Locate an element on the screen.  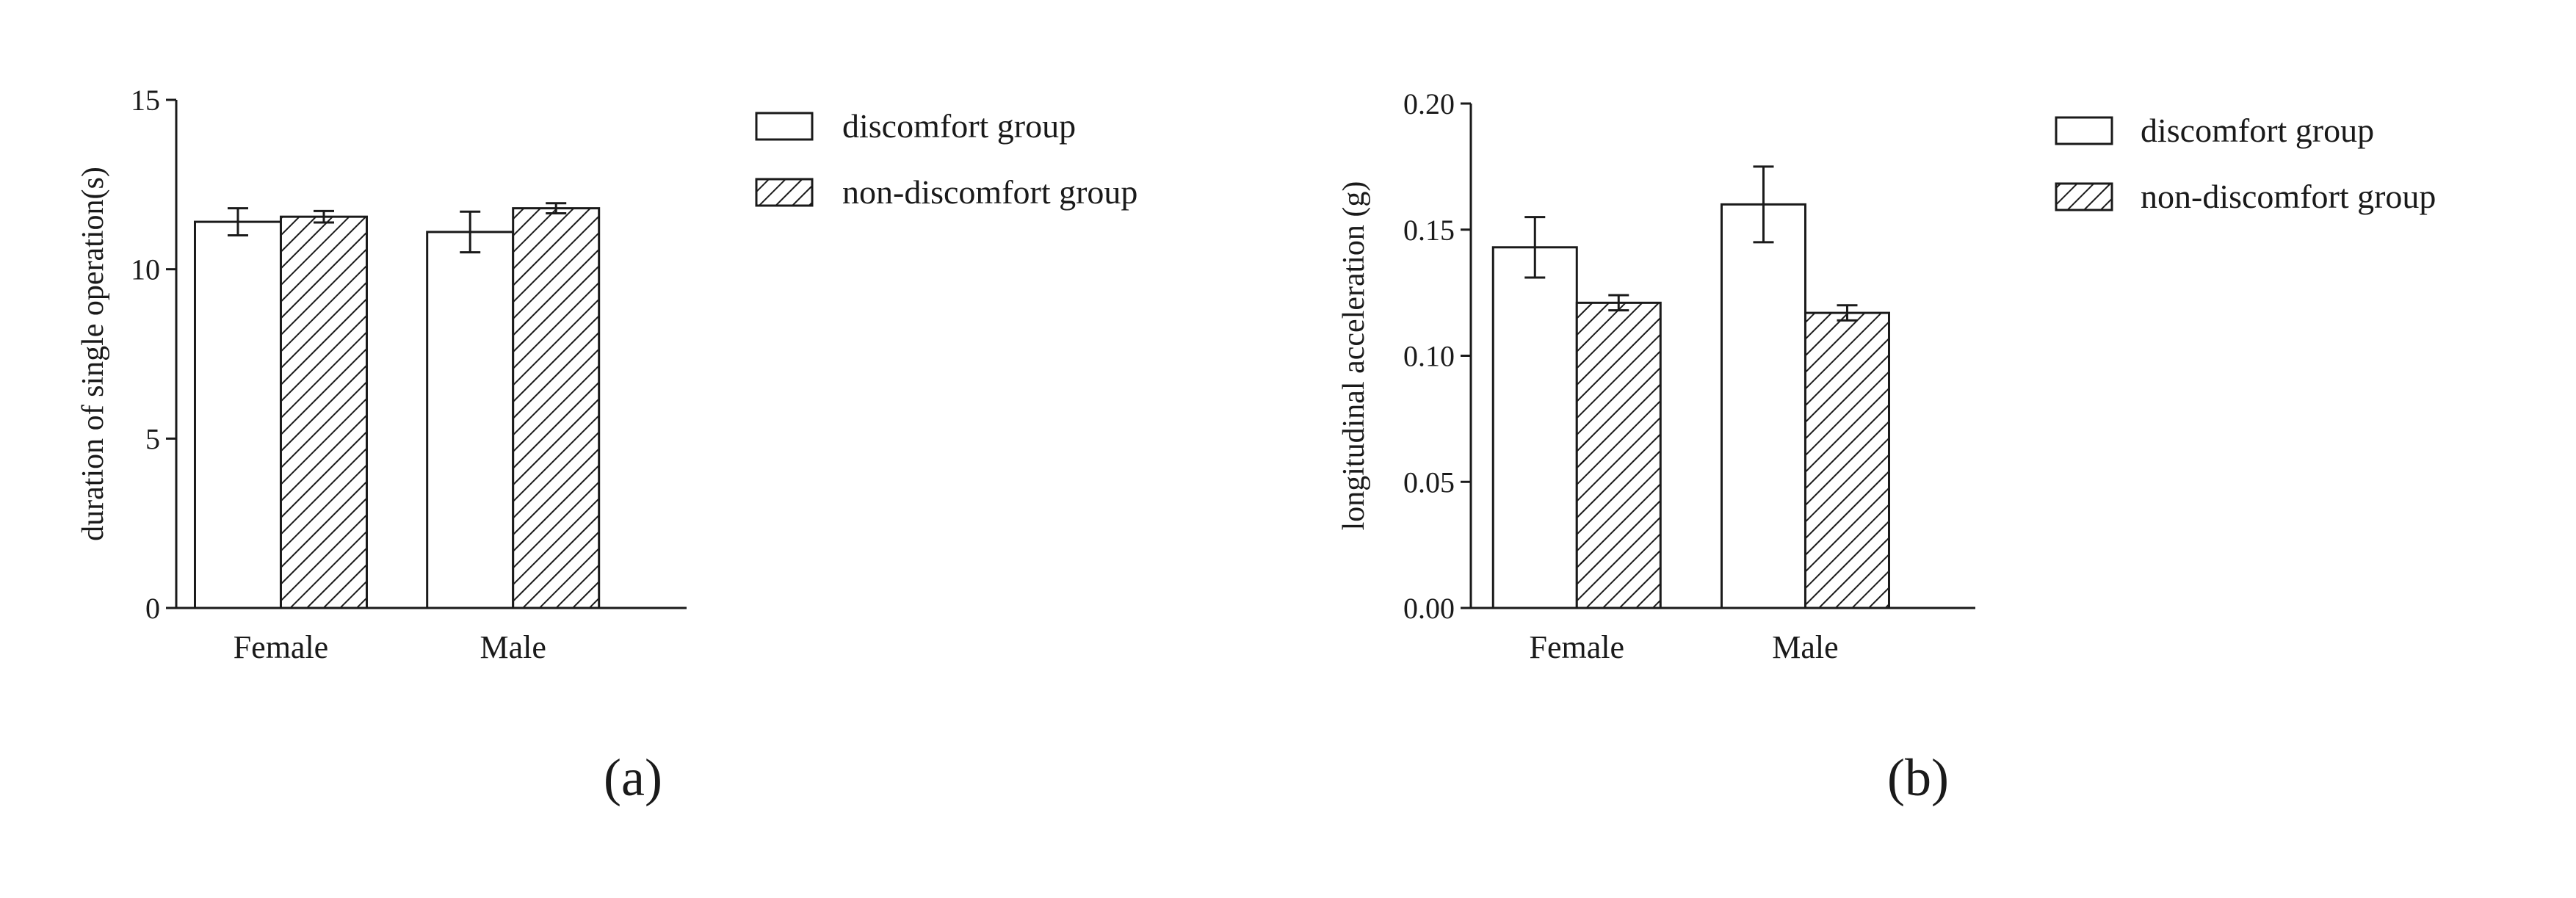
y-tick-label: 0.05 is located at coordinates (1429, 483).